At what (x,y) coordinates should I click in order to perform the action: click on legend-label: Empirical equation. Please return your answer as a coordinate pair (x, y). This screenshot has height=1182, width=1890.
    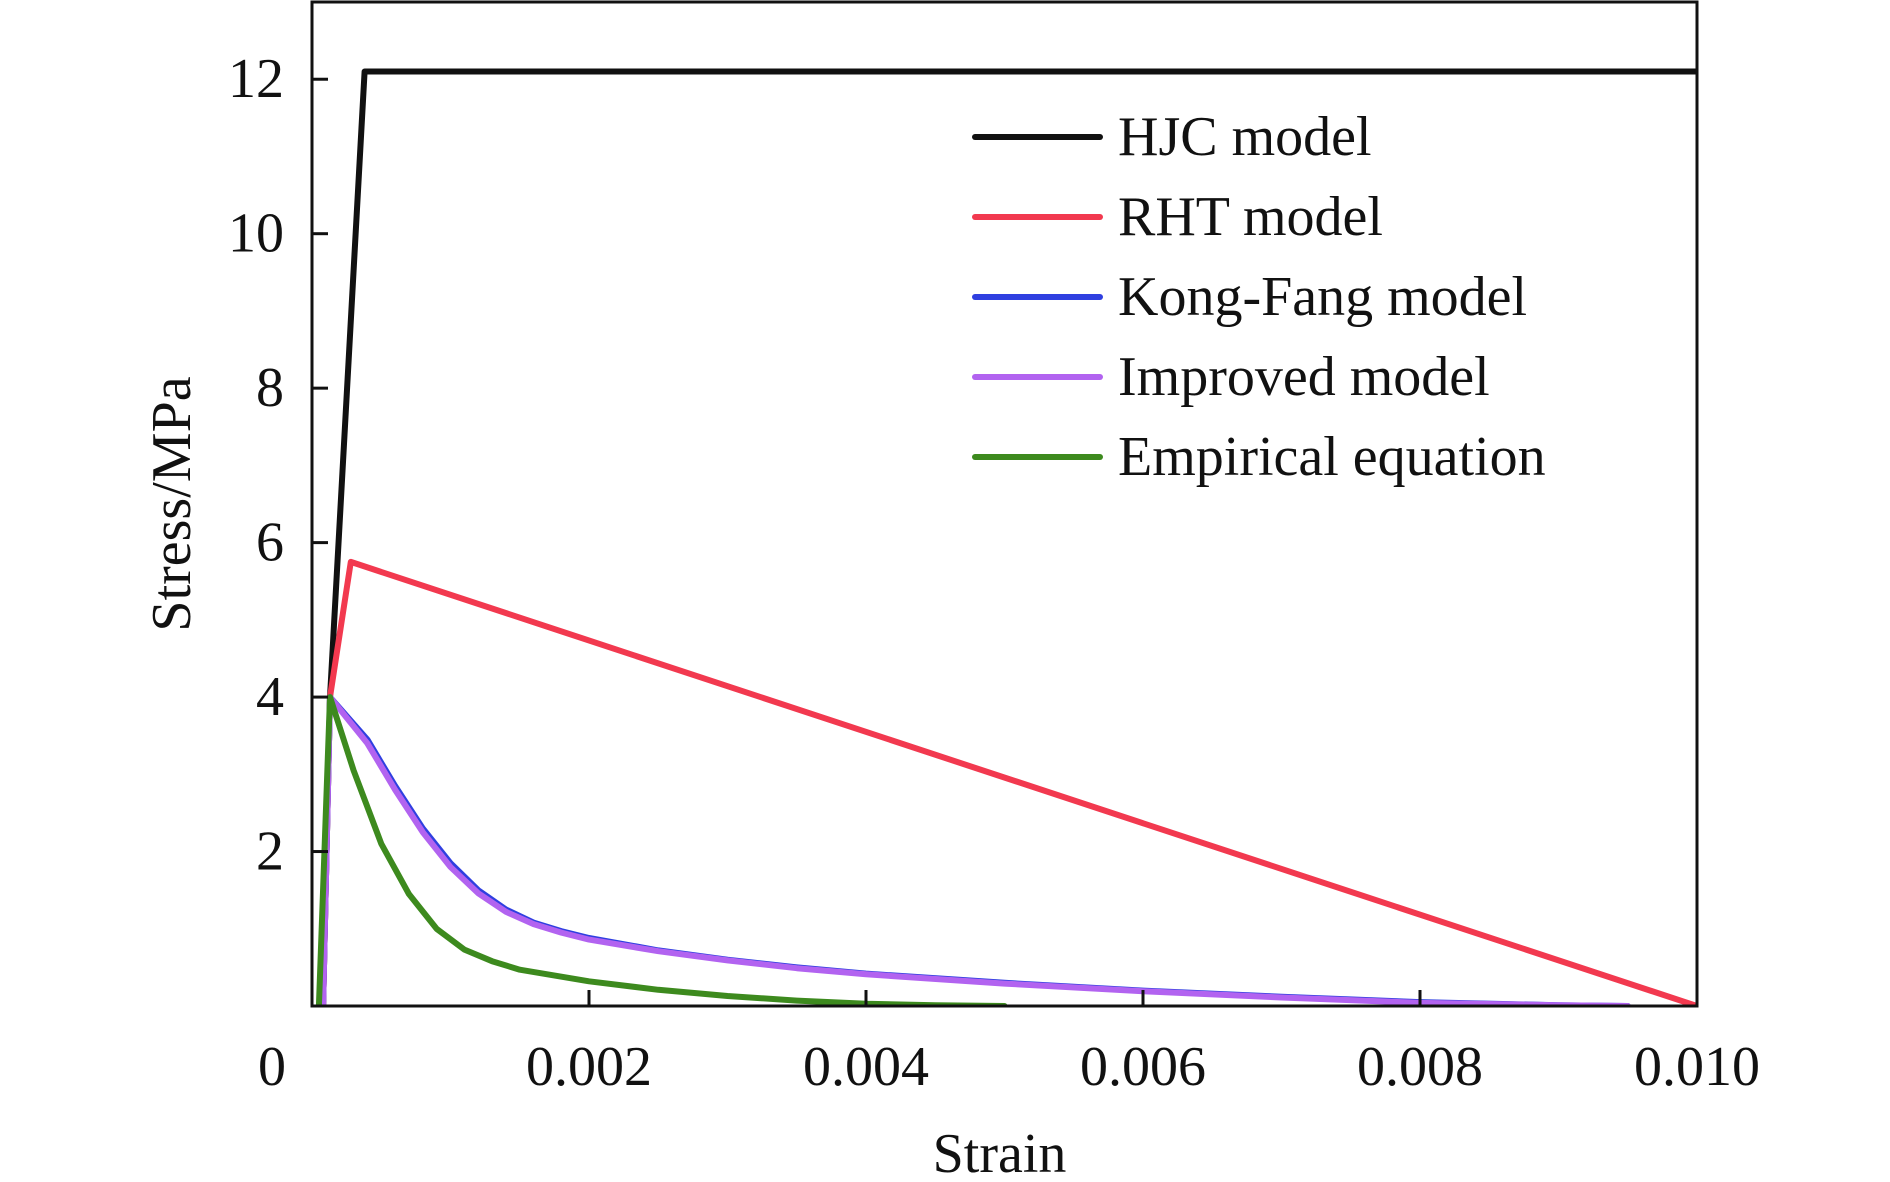
    Looking at the image, I should click on (1332, 457).